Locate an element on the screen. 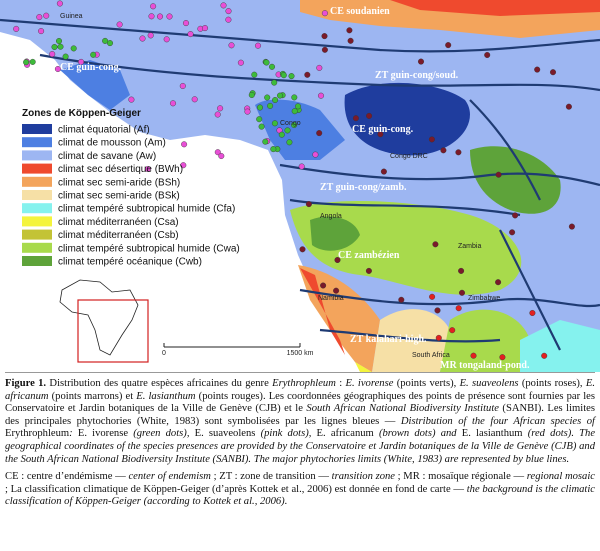 Image resolution: width=600 pixels, height=551 pixels. scale-bar: 0 1500 km is located at coordinates (238, 350).